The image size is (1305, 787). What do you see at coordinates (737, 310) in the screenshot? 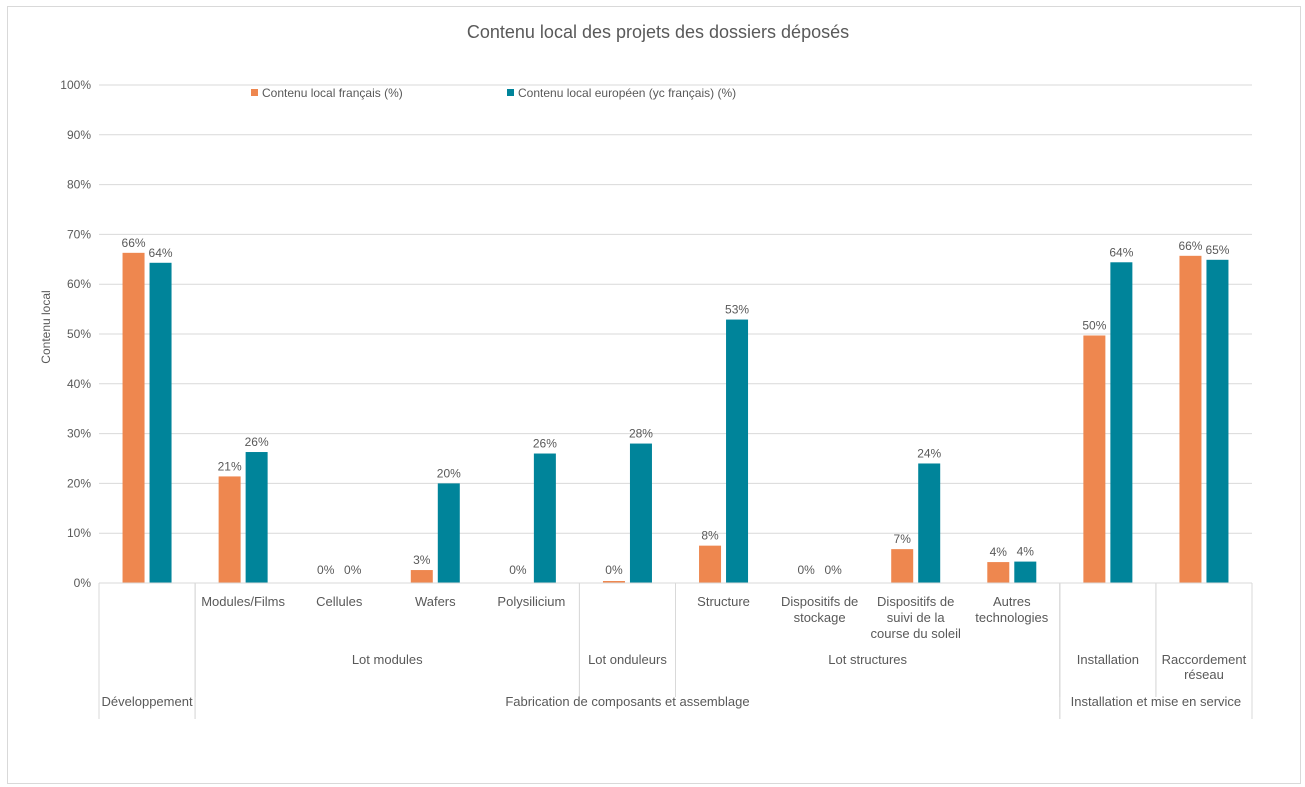
I see `data-label: 53%` at bounding box center [737, 310].